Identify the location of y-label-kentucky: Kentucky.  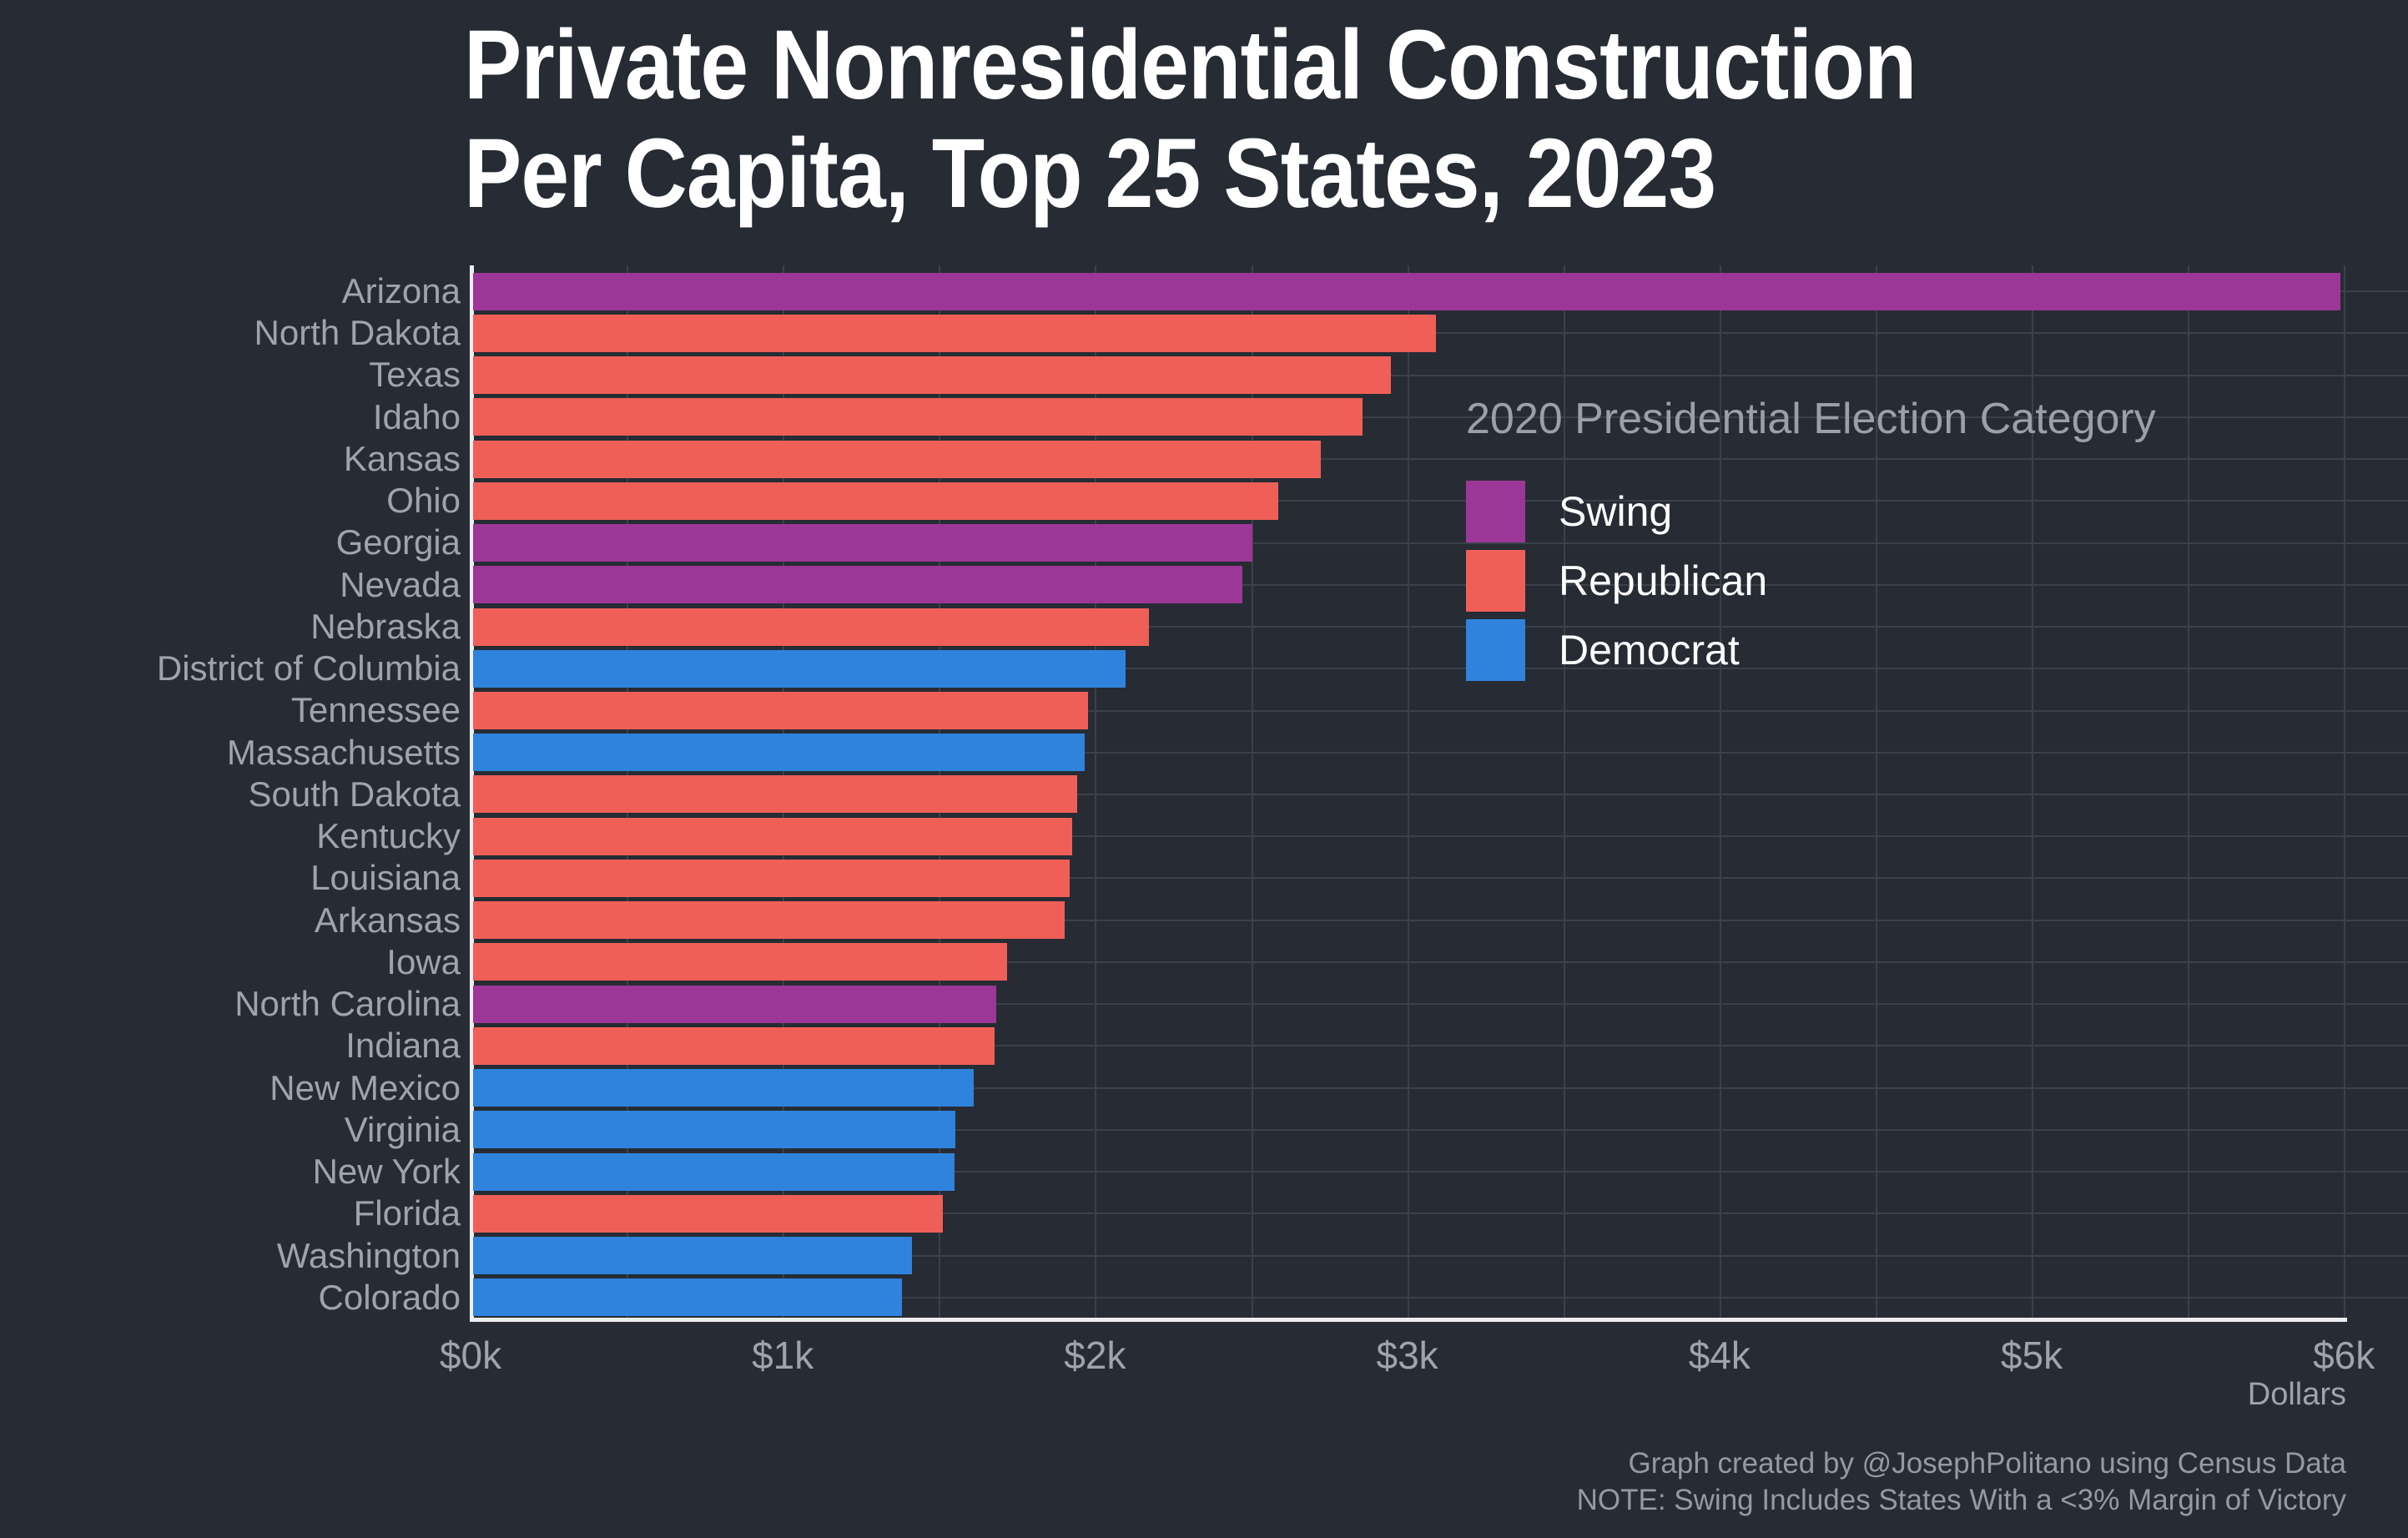
(388, 836).